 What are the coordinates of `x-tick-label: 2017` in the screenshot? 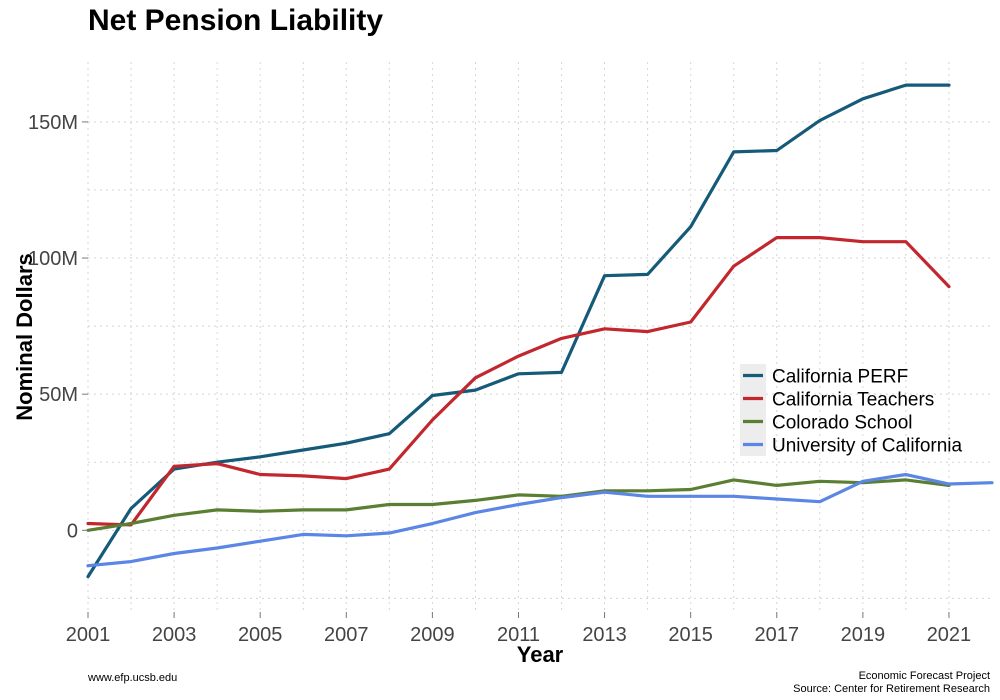 It's located at (777, 635).